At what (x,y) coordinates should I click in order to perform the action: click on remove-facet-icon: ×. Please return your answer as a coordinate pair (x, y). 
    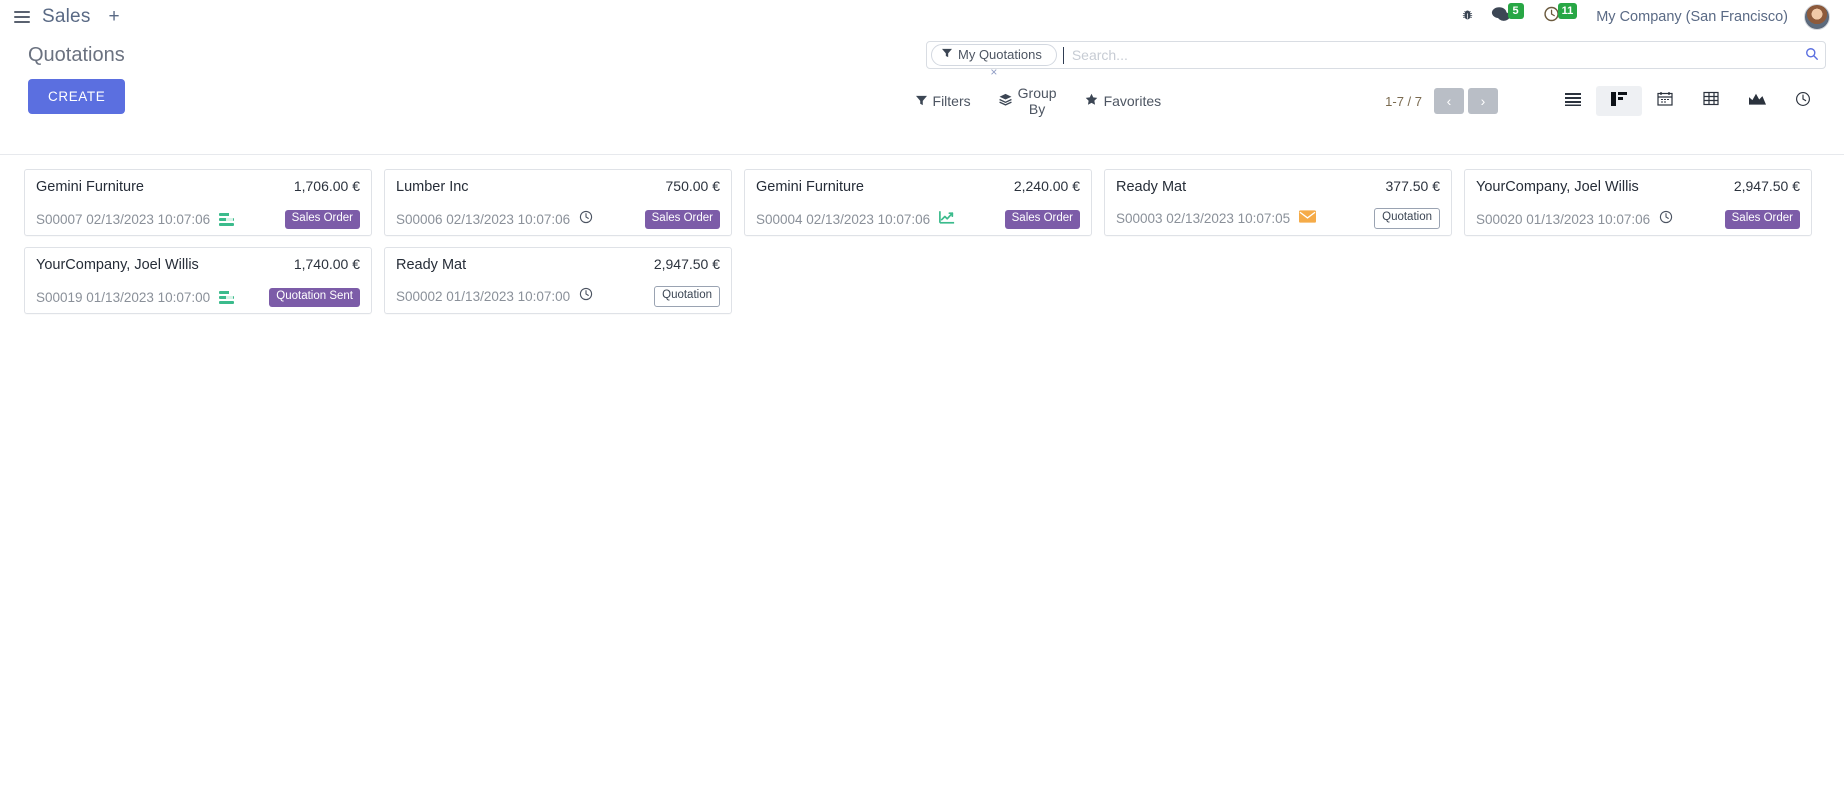
    Looking at the image, I should click on (994, 72).